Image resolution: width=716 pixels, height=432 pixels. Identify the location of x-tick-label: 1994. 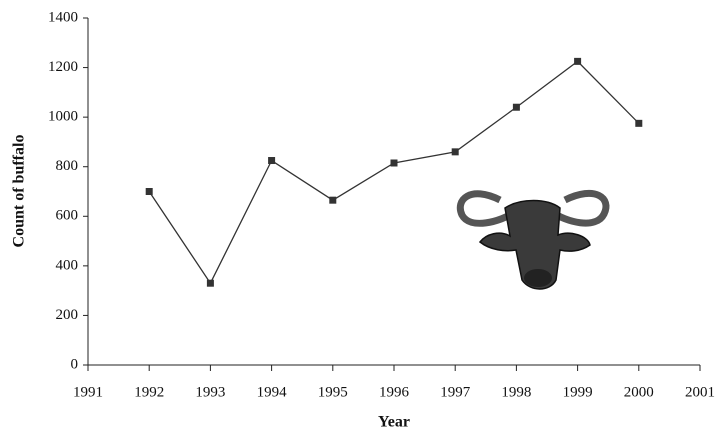
(272, 392).